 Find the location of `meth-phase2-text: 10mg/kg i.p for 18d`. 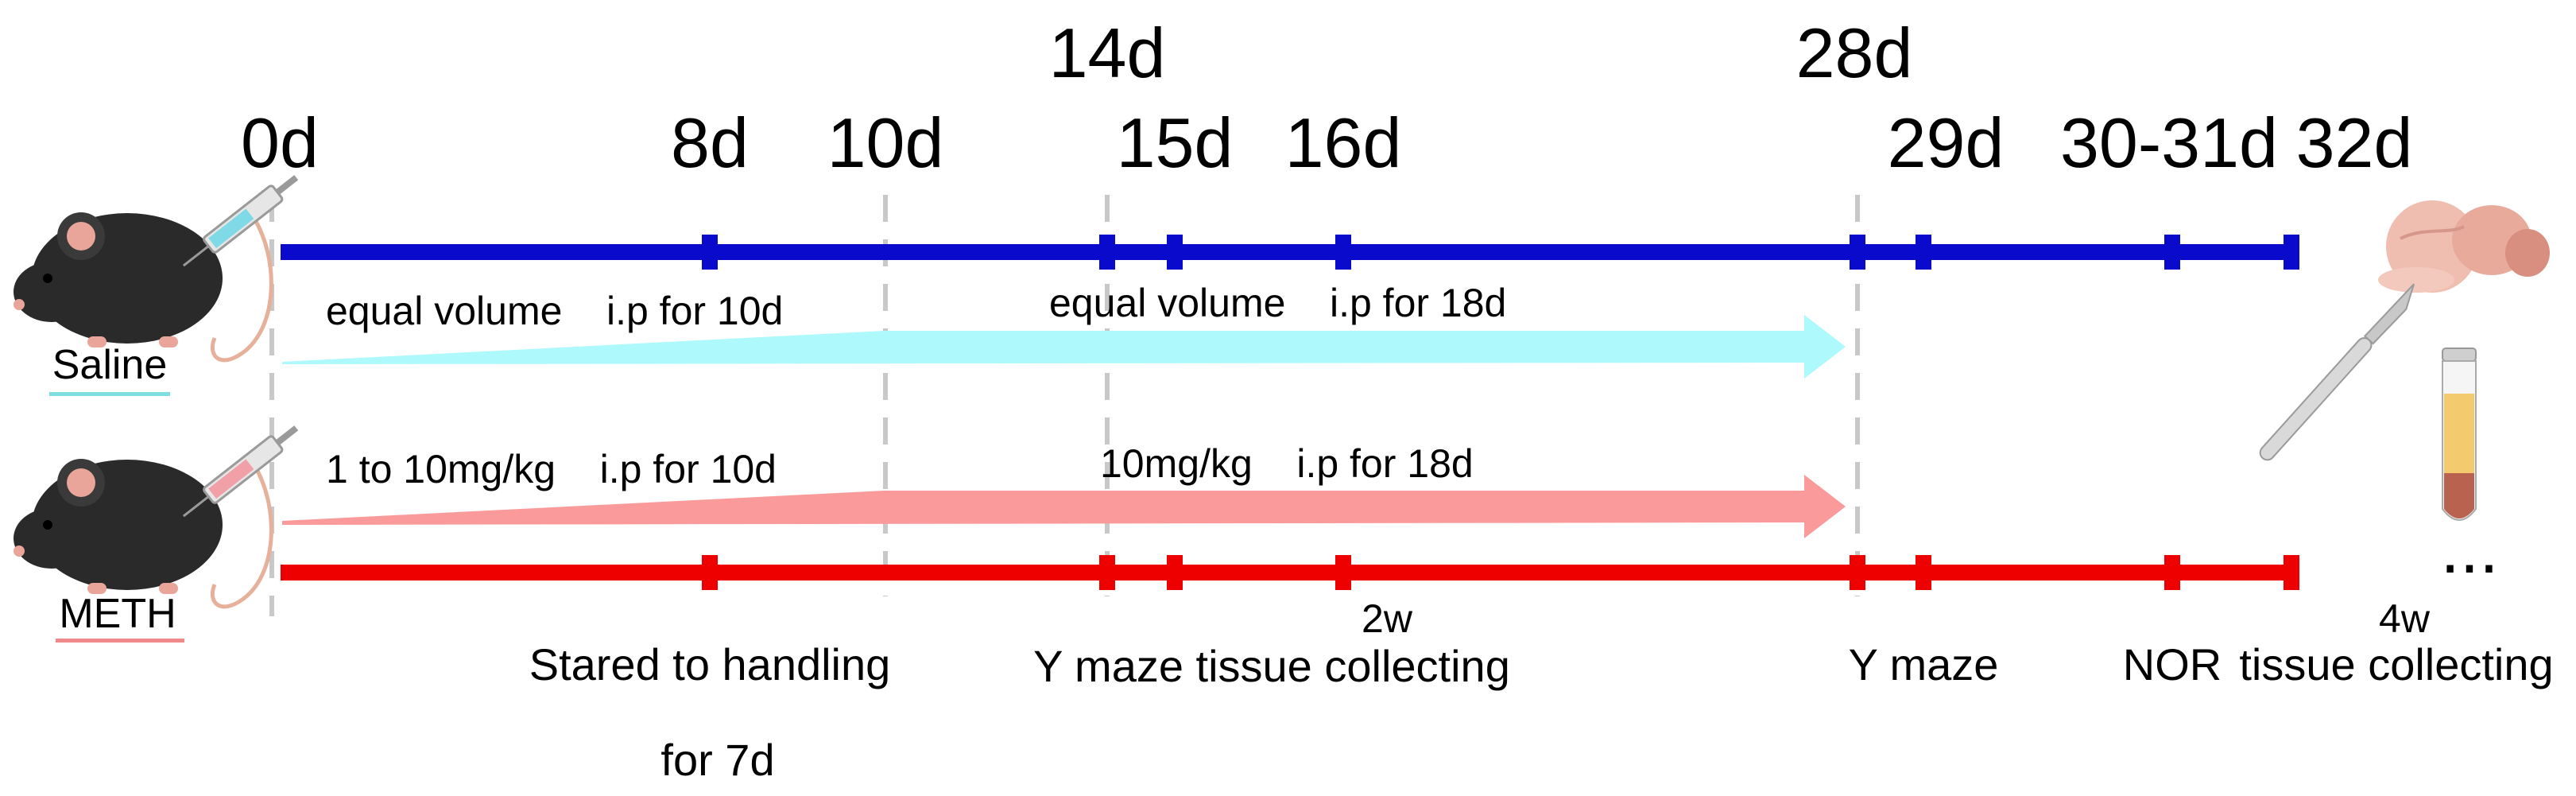

meth-phase2-text: 10mg/kg i.p for 18d is located at coordinates (1287, 464).